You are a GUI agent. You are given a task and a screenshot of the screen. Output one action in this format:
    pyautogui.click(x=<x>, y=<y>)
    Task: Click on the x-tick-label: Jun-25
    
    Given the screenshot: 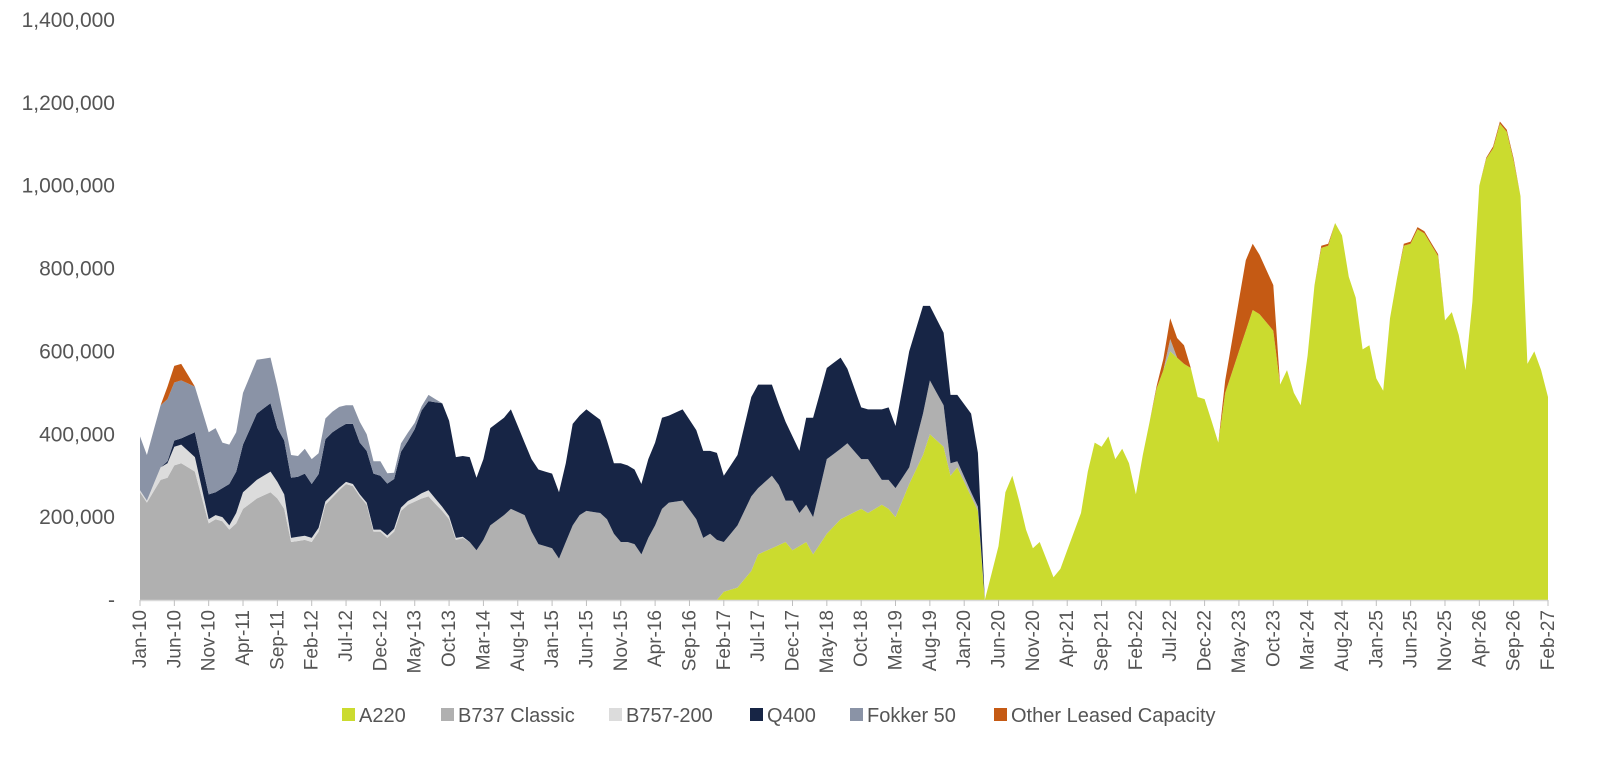 What is the action you would take?
    pyautogui.click(x=1411, y=639)
    